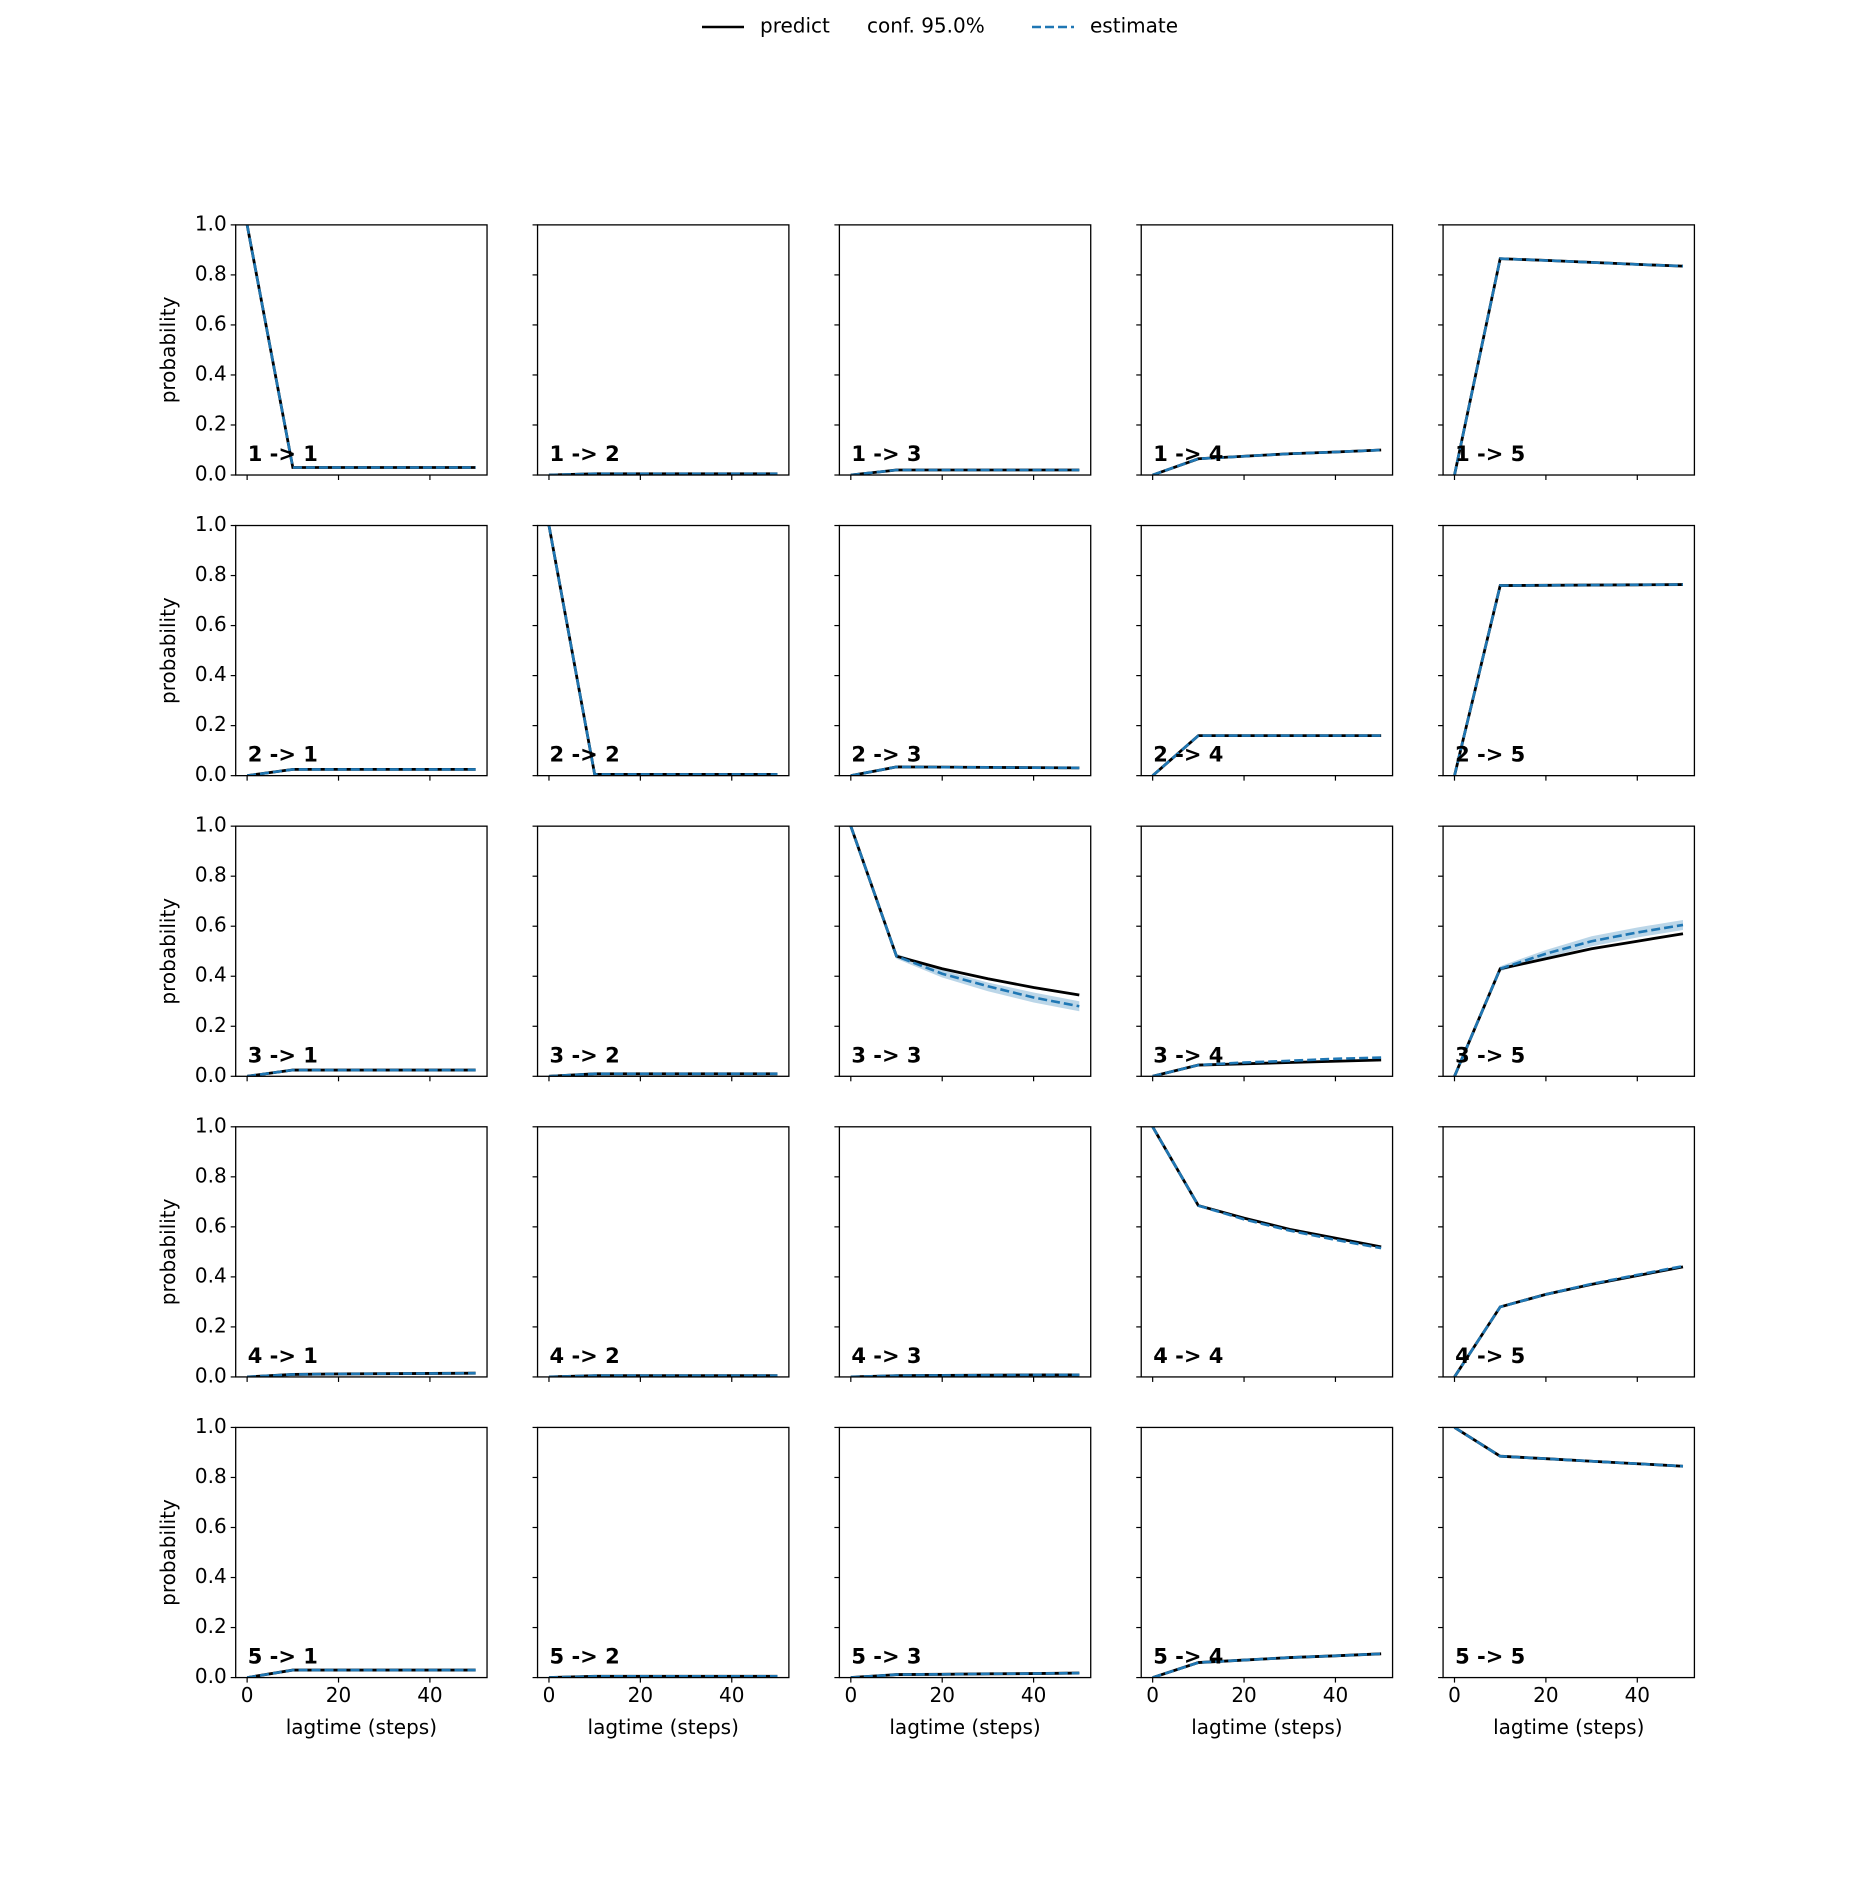  Describe the element at coordinates (211, 925) in the screenshot. I see `y-tick-label: 0.6` at that location.